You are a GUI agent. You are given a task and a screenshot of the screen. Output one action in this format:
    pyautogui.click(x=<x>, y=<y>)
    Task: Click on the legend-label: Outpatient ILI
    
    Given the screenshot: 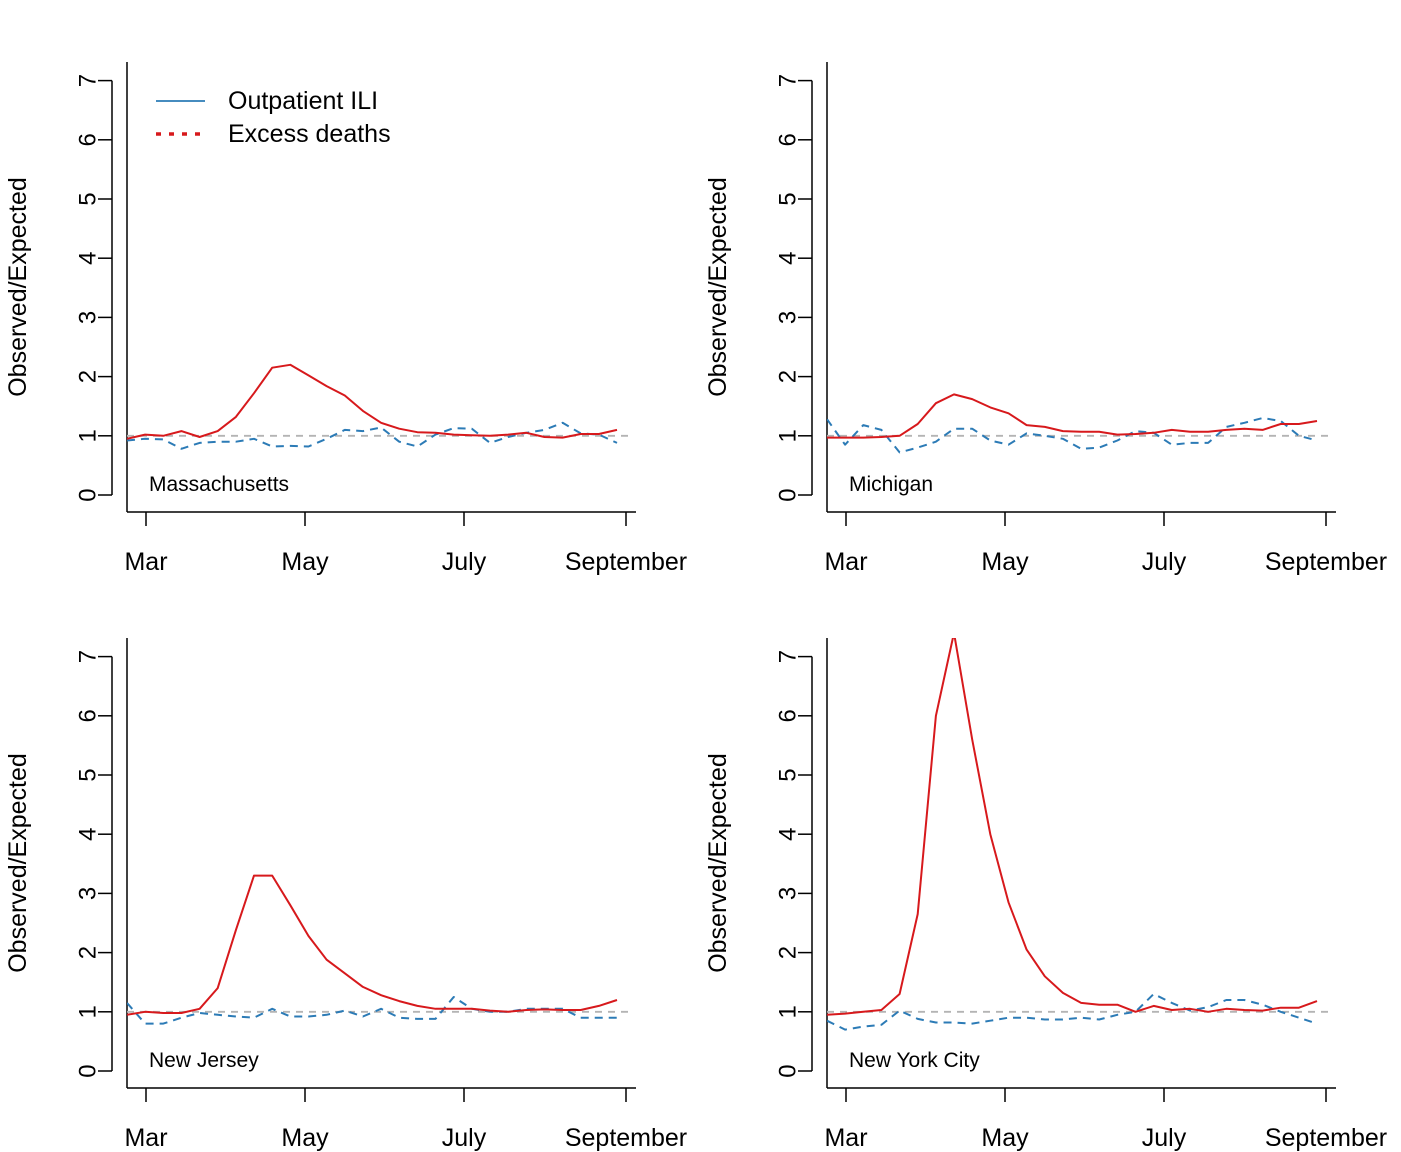 What is the action you would take?
    pyautogui.click(x=303, y=101)
    